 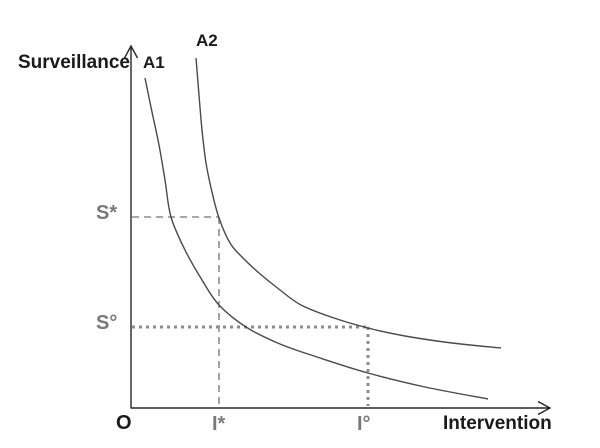 What do you see at coordinates (497, 423) in the screenshot?
I see `x-axis-label: Intervention` at bounding box center [497, 423].